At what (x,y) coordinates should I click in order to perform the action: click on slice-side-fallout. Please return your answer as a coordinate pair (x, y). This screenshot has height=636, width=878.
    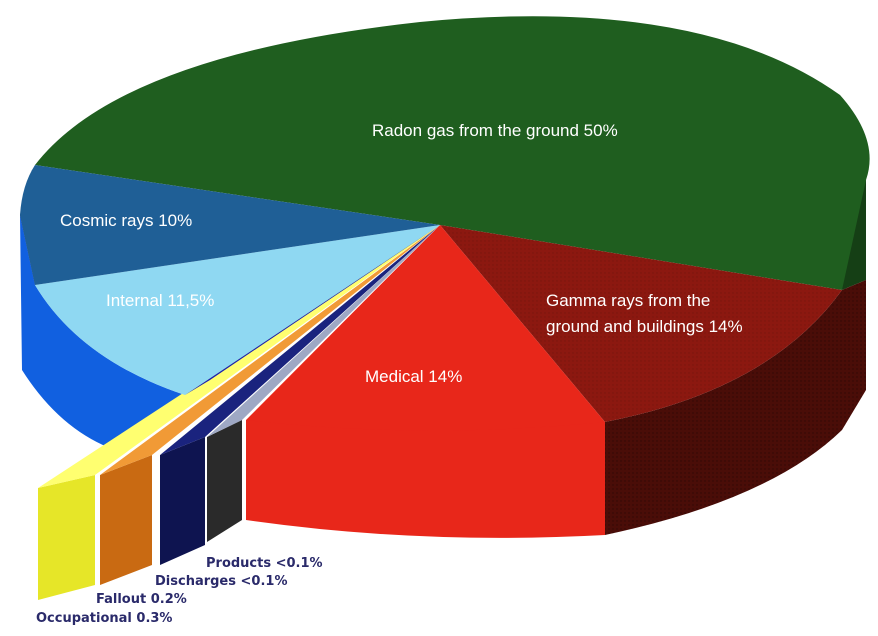
    Looking at the image, I should click on (126, 520).